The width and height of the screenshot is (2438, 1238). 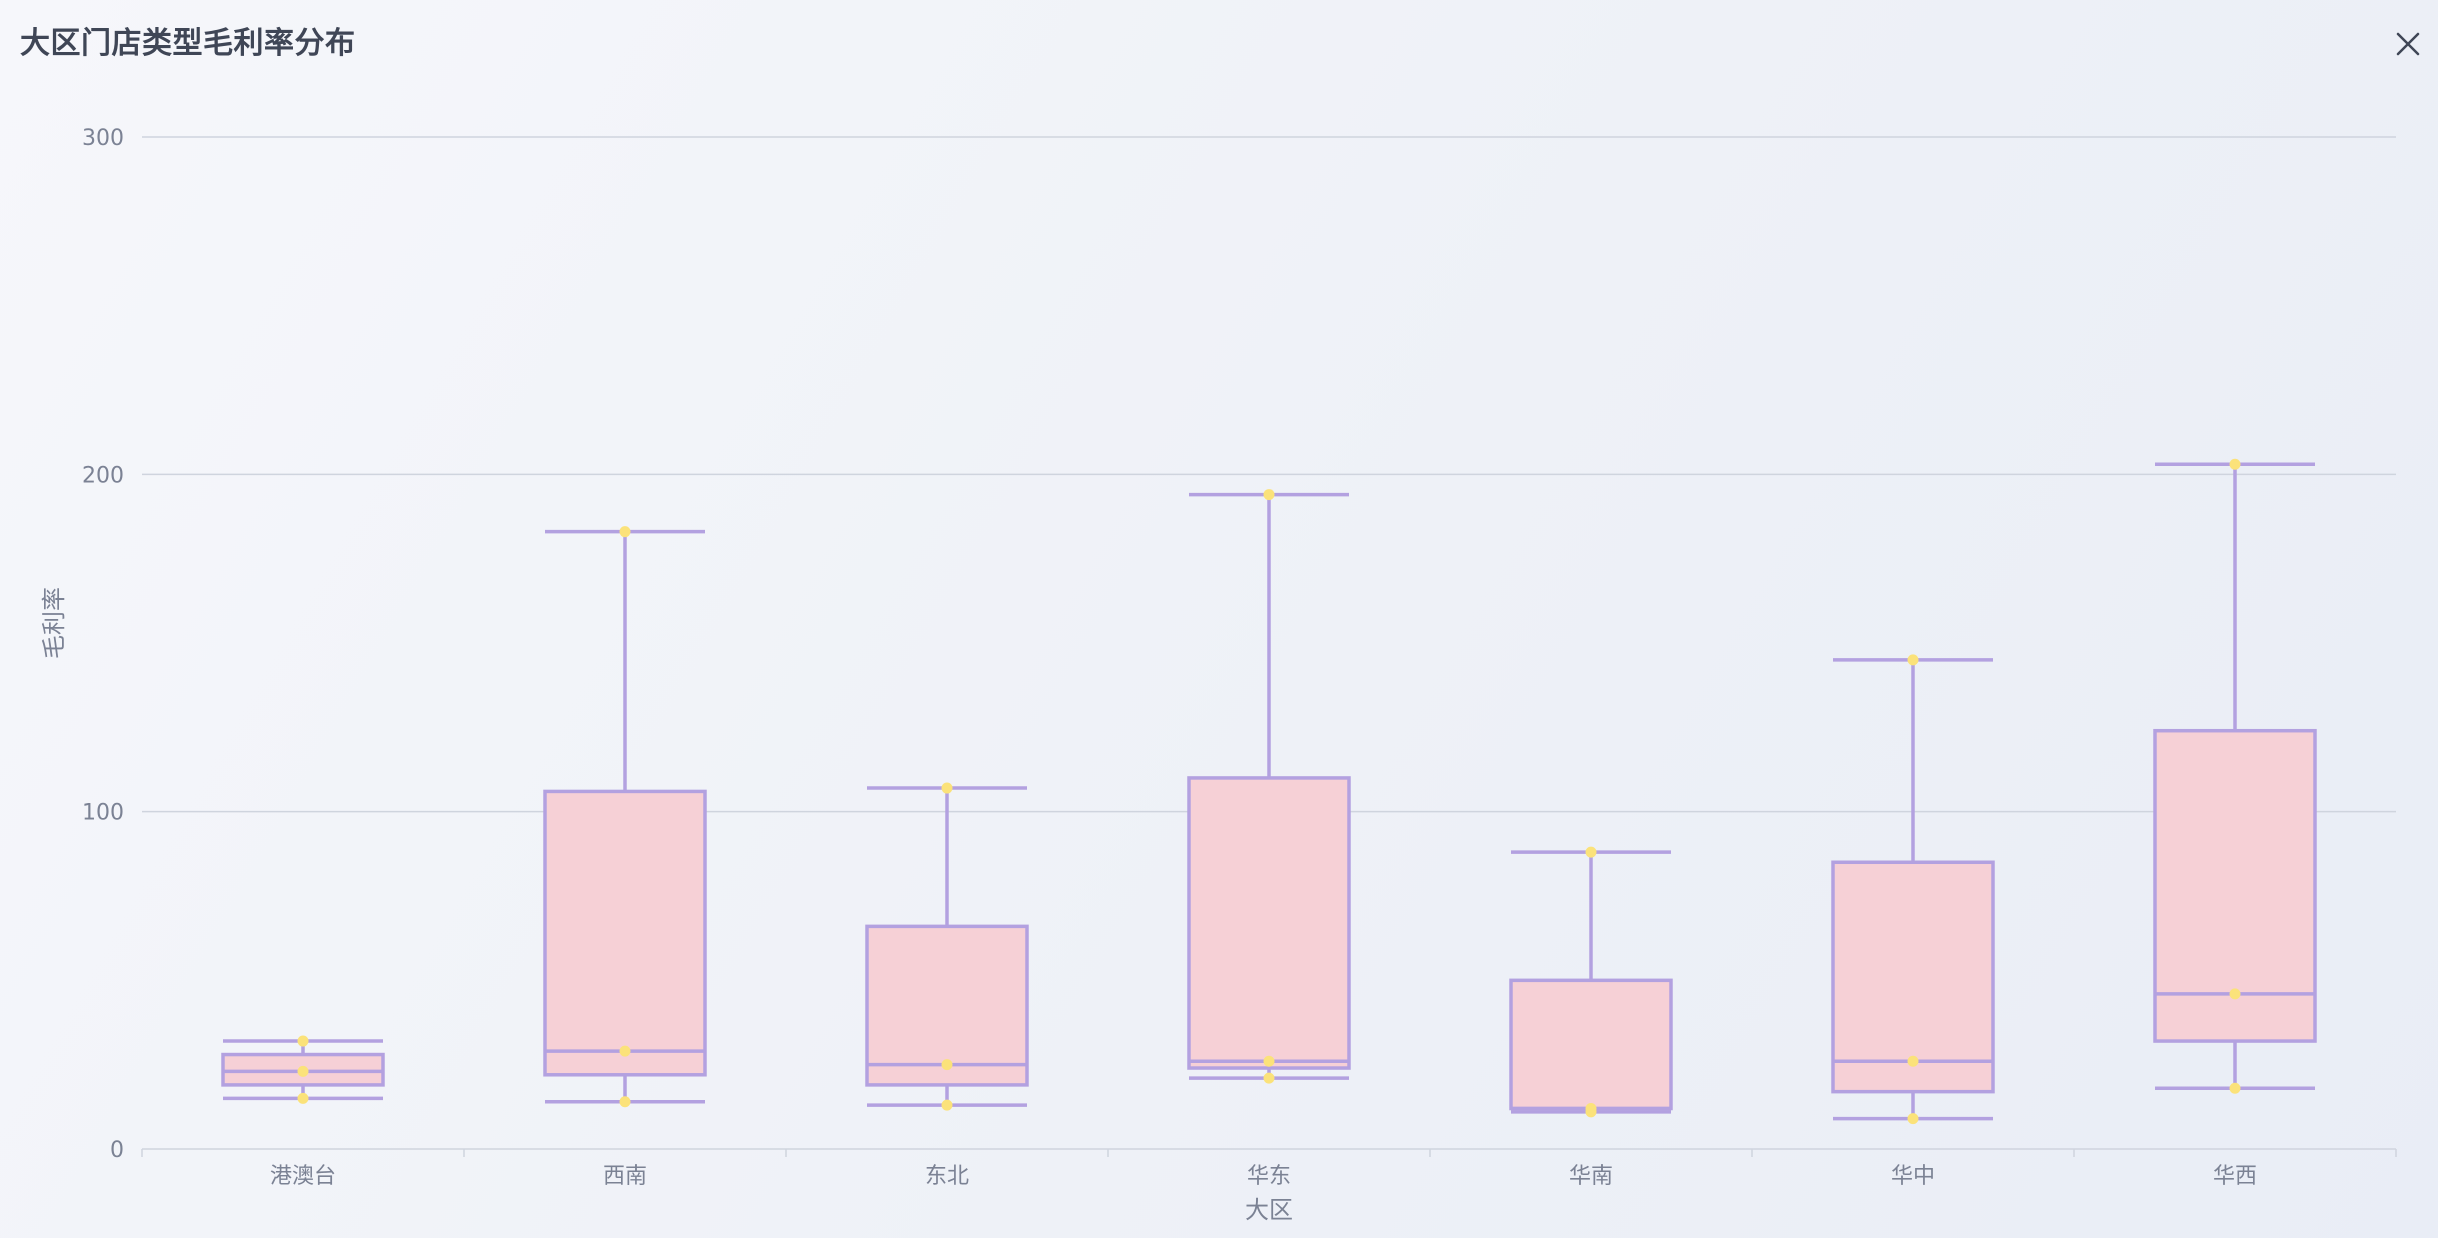 I want to click on y-tick-label: 300, so click(x=103, y=138).